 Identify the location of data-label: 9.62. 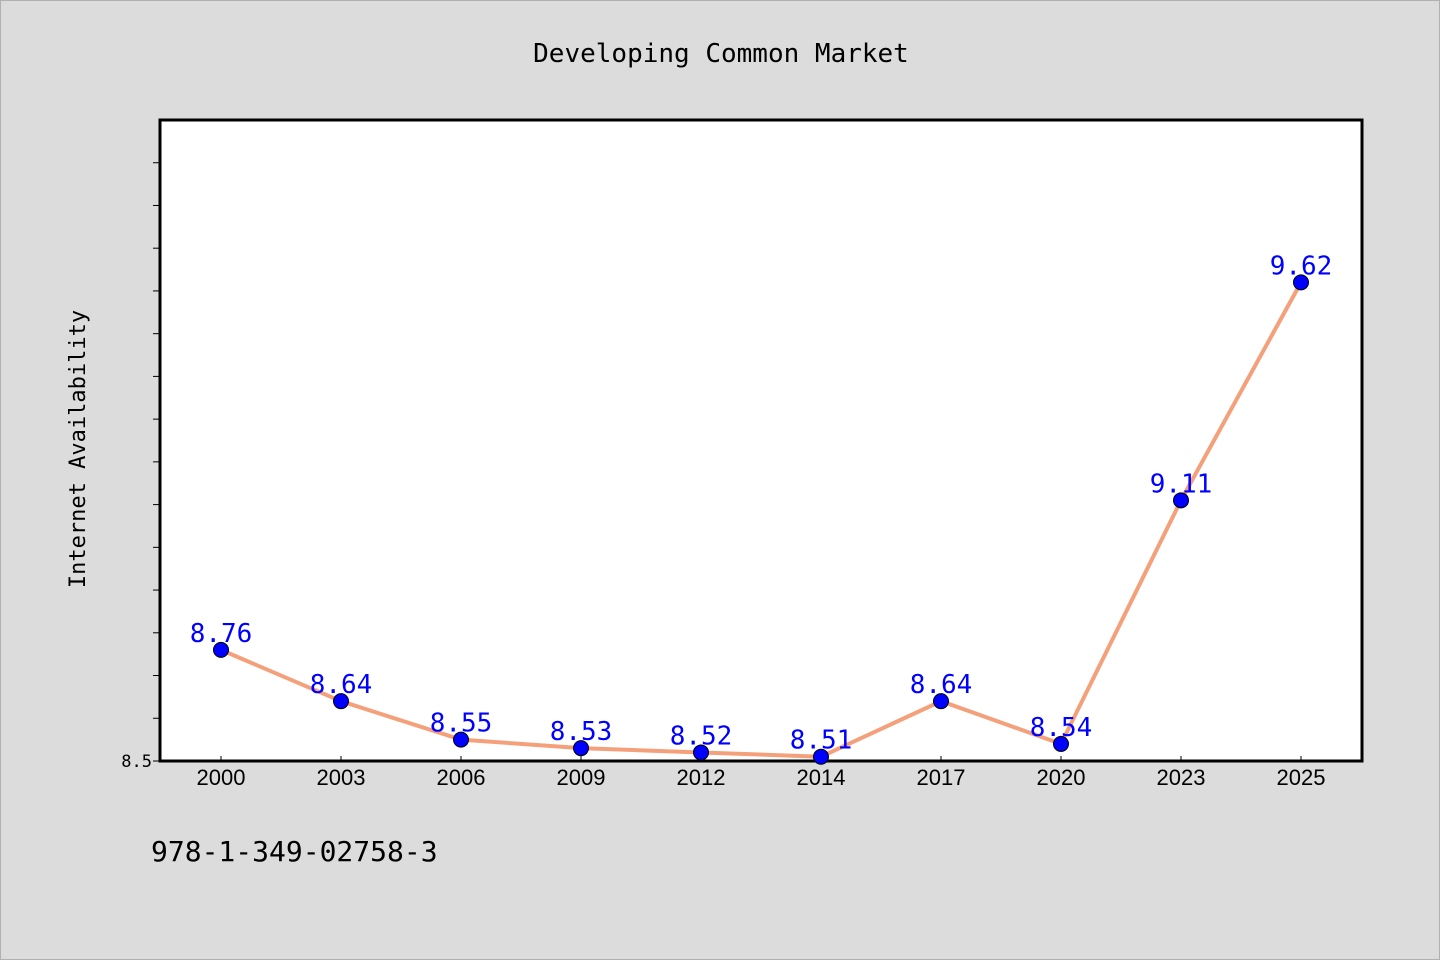
(1301, 266).